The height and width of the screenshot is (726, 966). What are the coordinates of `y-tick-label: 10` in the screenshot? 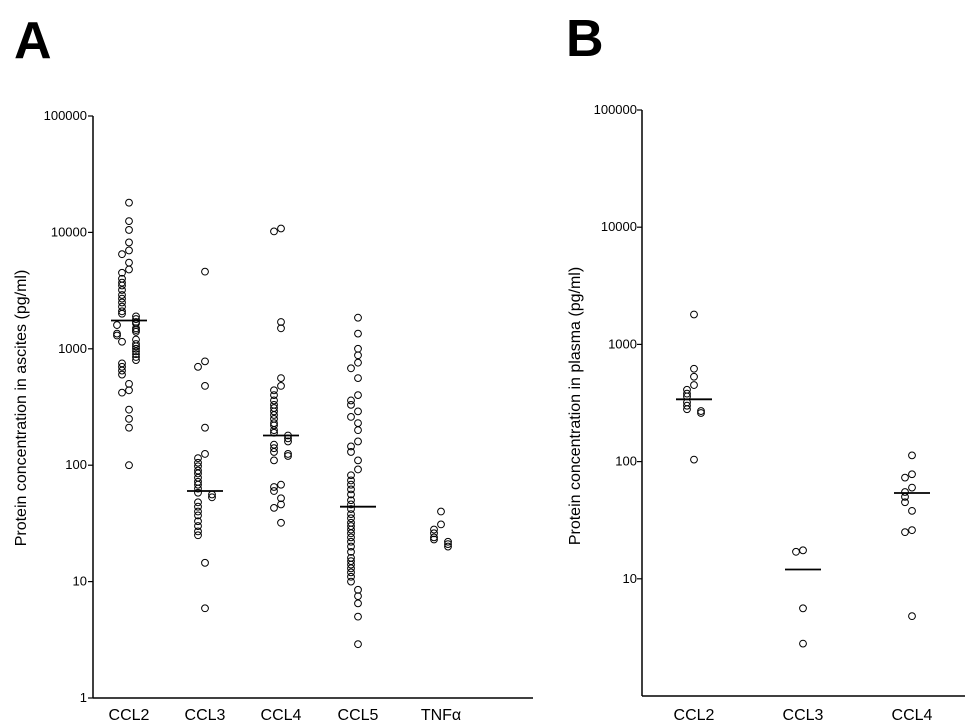 It's located at (630, 578).